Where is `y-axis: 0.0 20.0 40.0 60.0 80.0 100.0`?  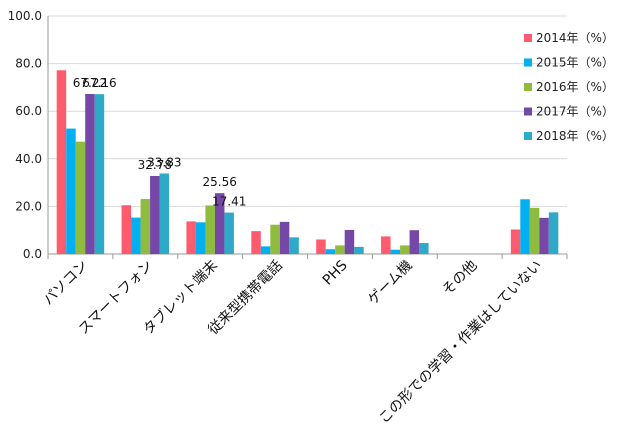 y-axis: 0.0 20.0 40.0 60.0 80.0 100.0 is located at coordinates (28, 135).